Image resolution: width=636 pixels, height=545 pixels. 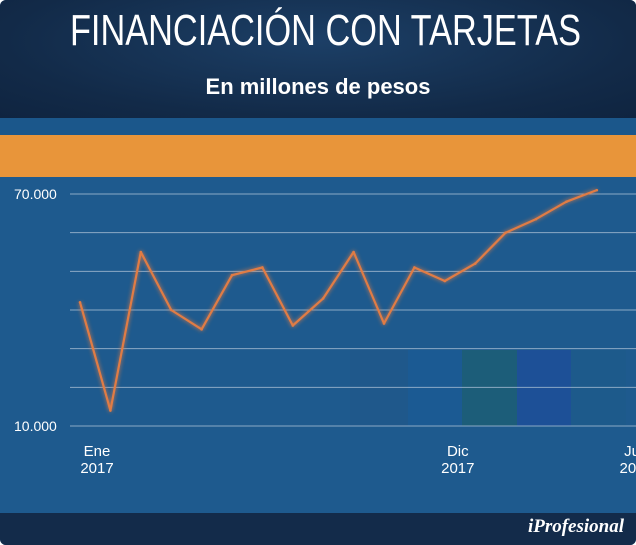 I want to click on x-tick-label-year: 2018, so click(x=628, y=468).